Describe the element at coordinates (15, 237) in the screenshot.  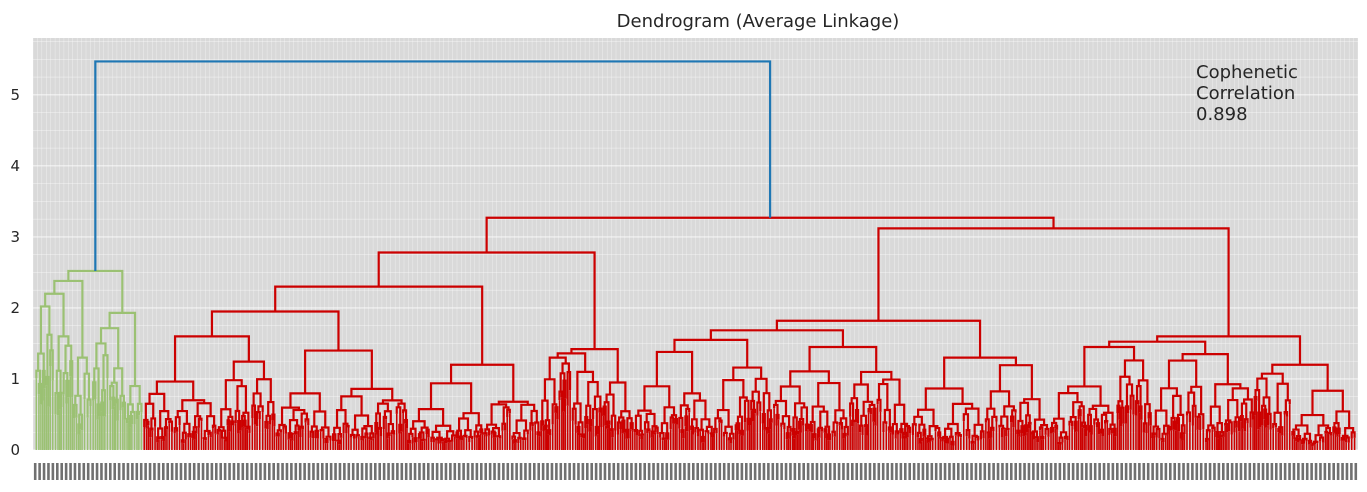
I see `y-tick-label: 3` at that location.